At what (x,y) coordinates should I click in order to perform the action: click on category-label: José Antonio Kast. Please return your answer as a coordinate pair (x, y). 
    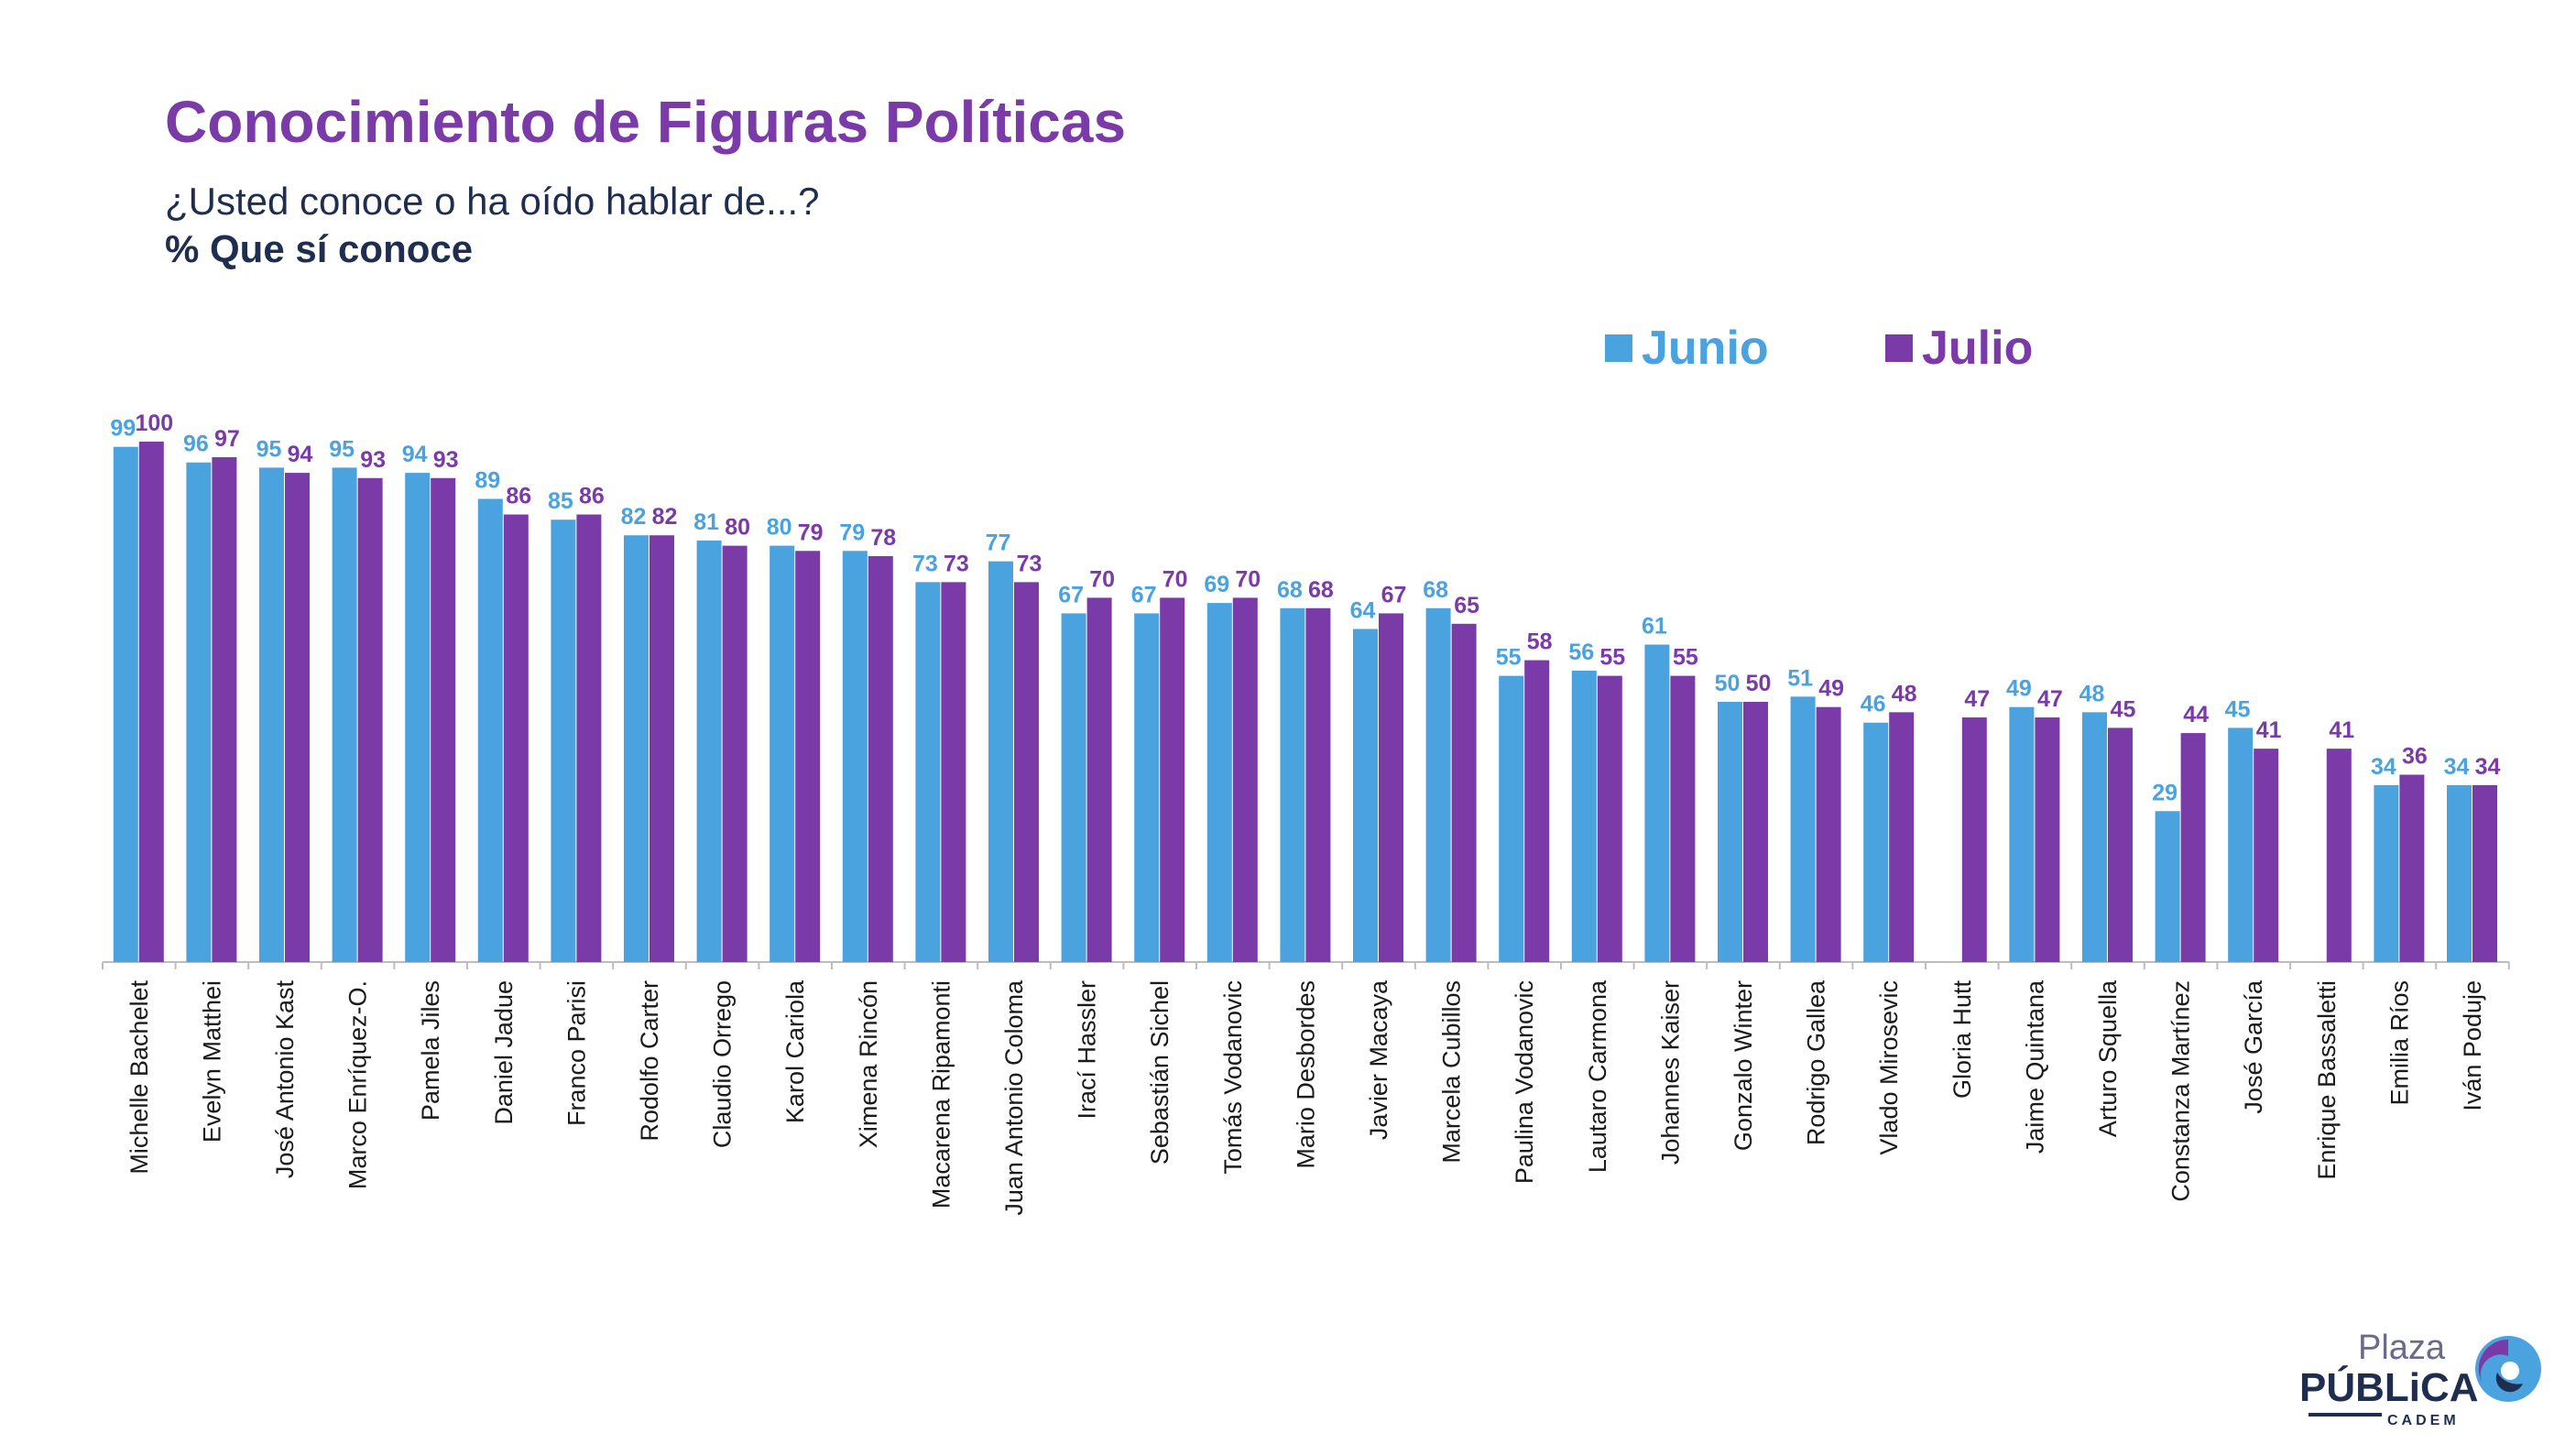
    Looking at the image, I should click on (285, 1079).